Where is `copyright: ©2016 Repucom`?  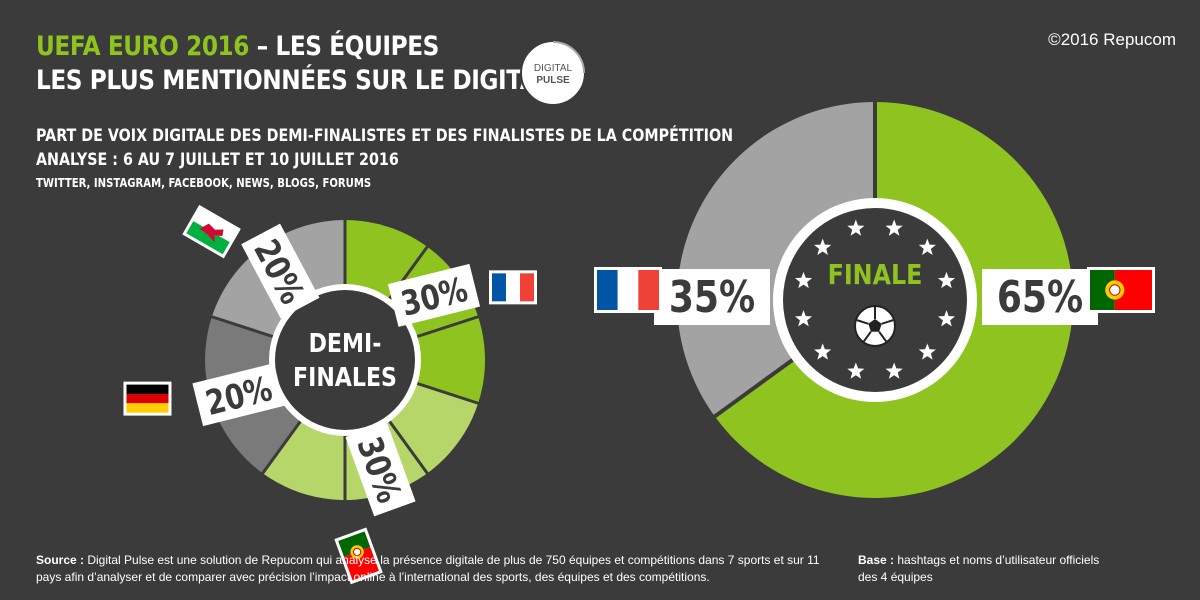
copyright: ©2016 Repucom is located at coordinates (1112, 39).